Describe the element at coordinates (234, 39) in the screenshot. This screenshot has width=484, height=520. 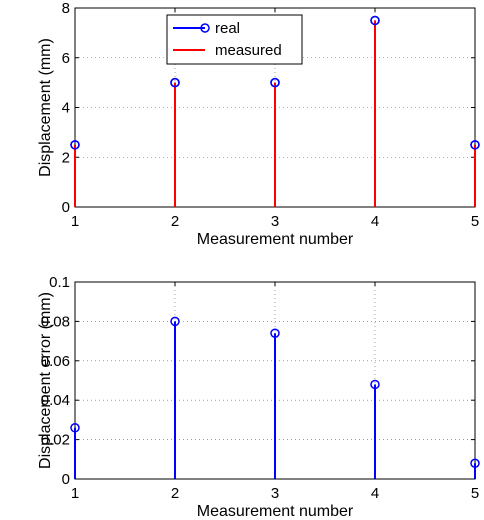
I see `legend-box` at that location.